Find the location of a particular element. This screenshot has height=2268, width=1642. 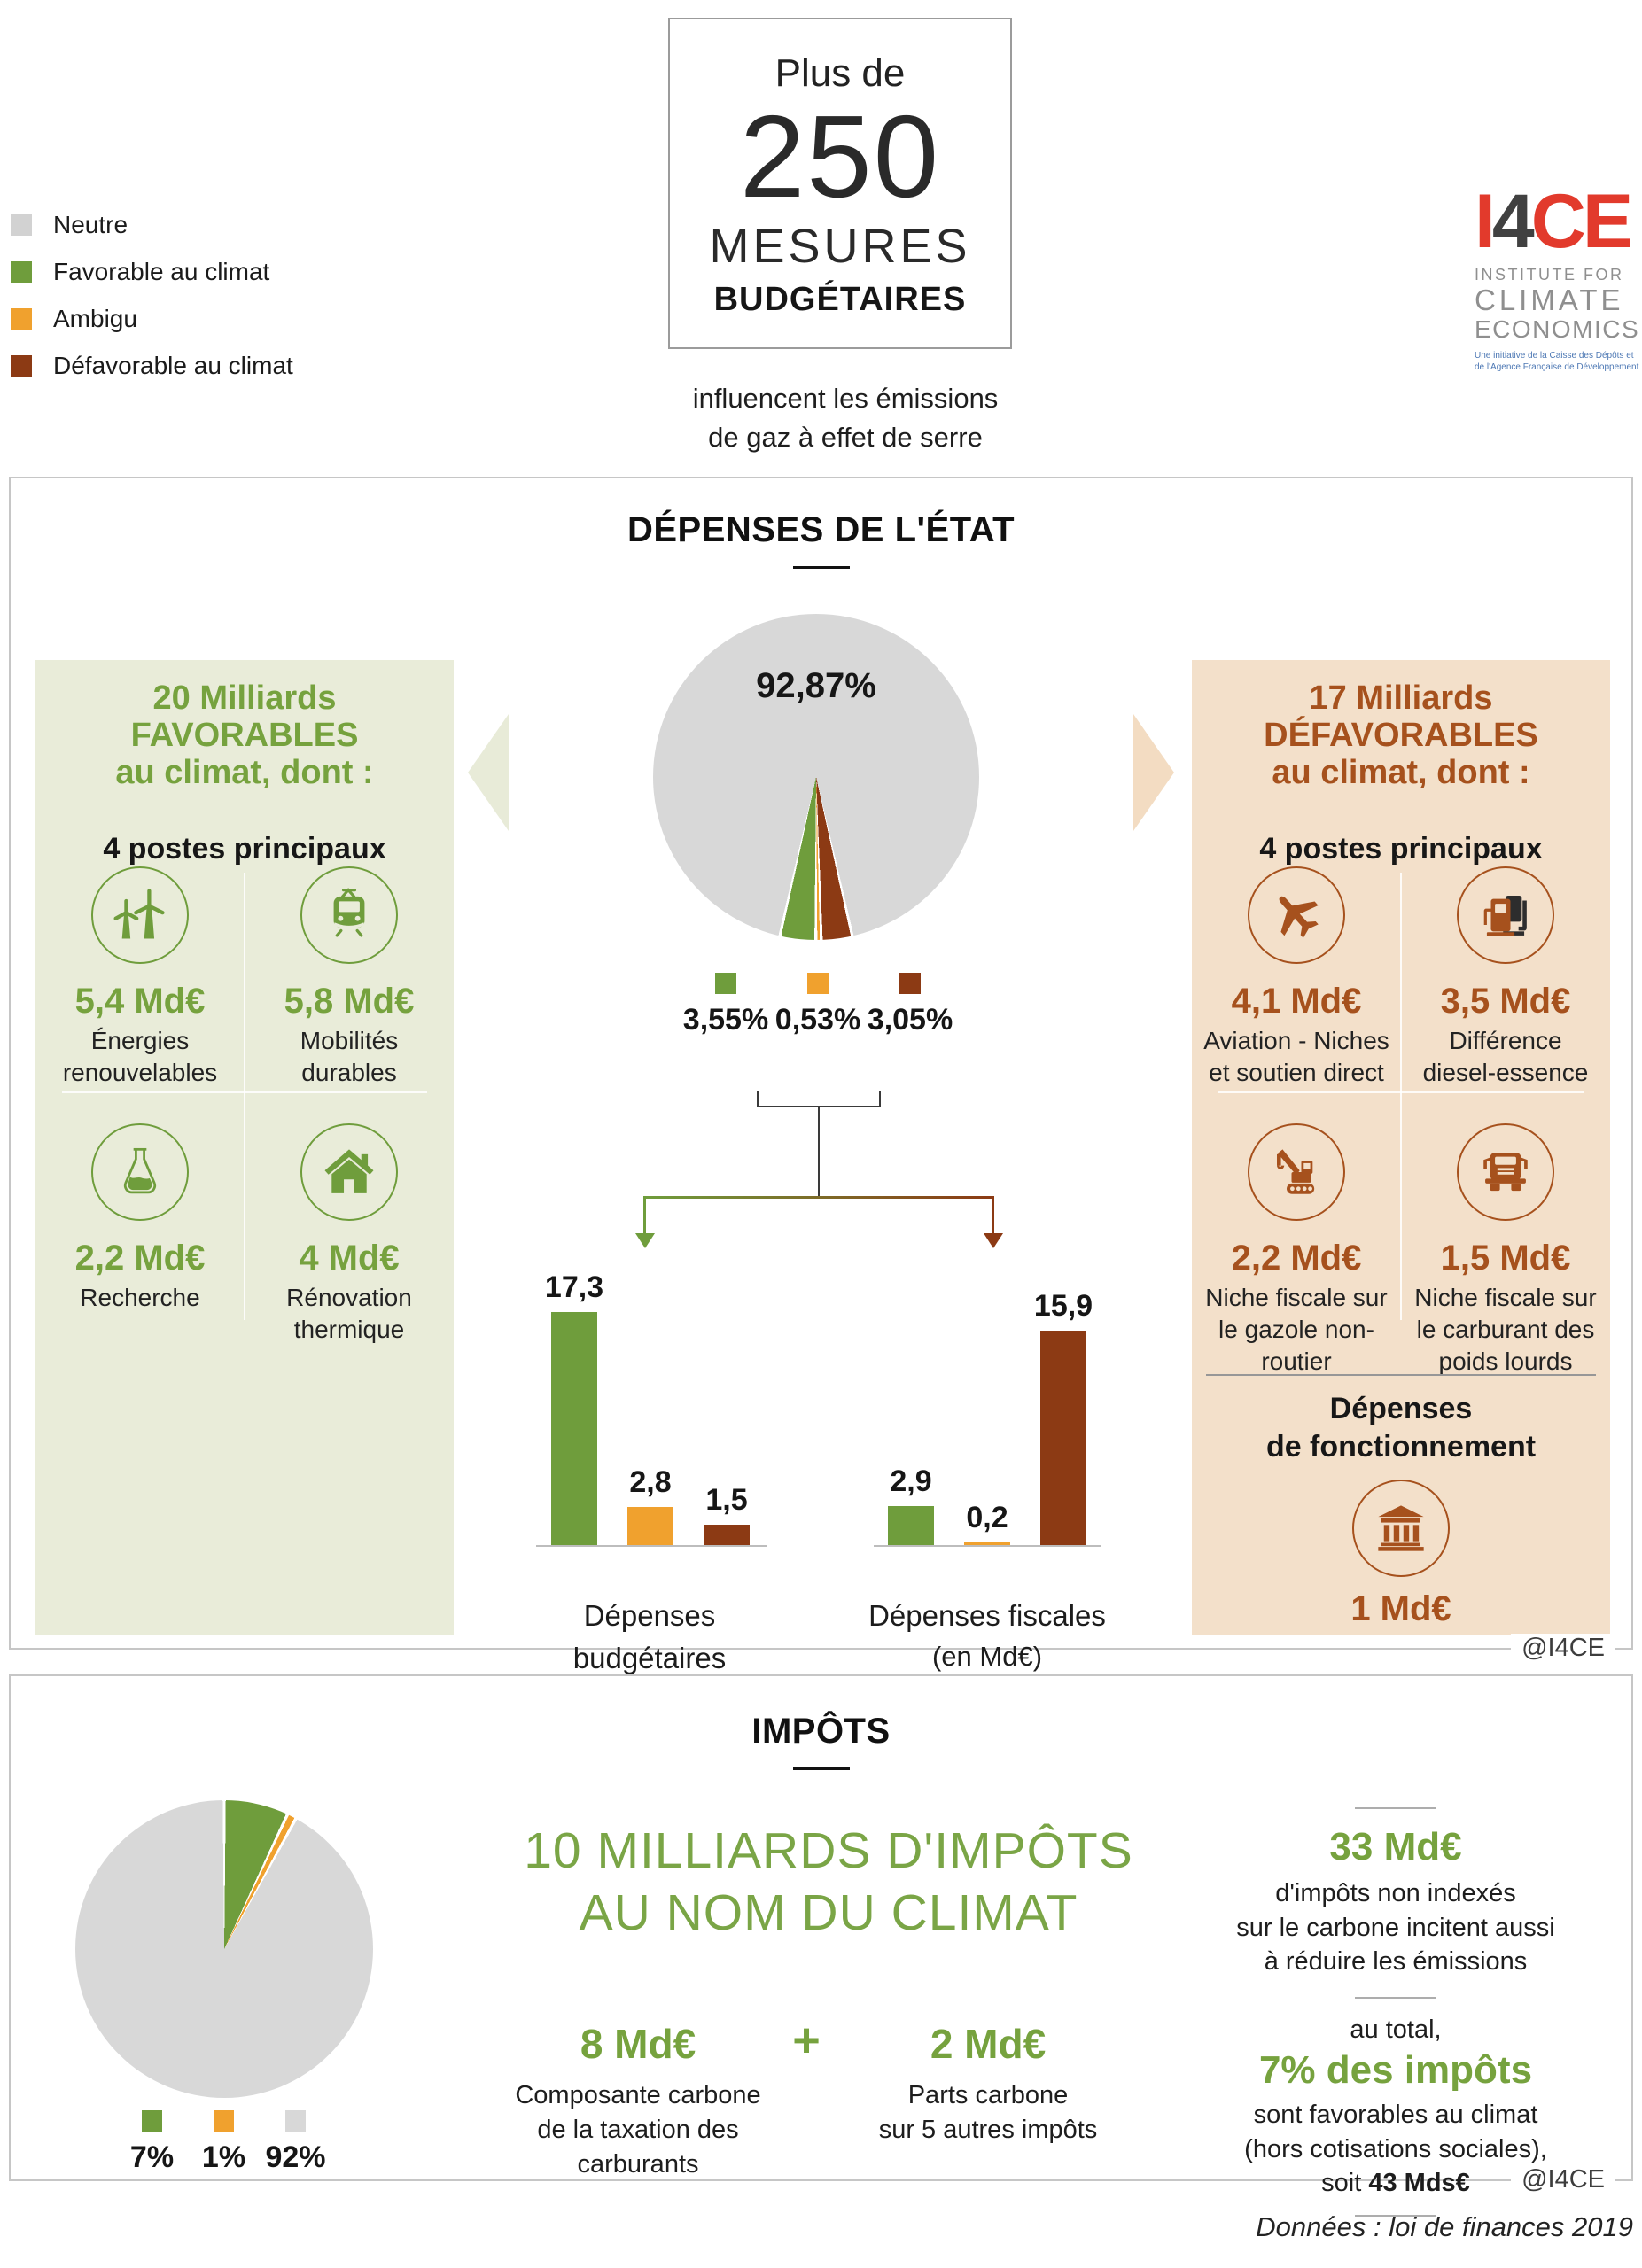

sum-label-line1: Composante carbone is located at coordinates (638, 2095).